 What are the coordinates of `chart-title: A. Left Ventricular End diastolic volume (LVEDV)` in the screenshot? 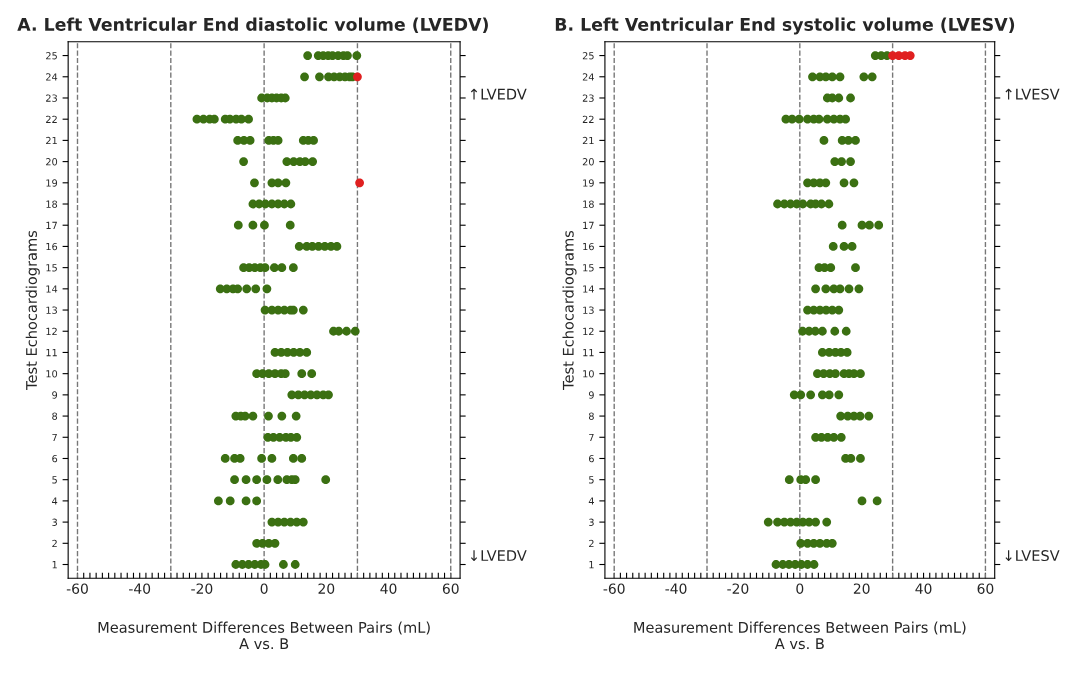 It's located at (252, 25).